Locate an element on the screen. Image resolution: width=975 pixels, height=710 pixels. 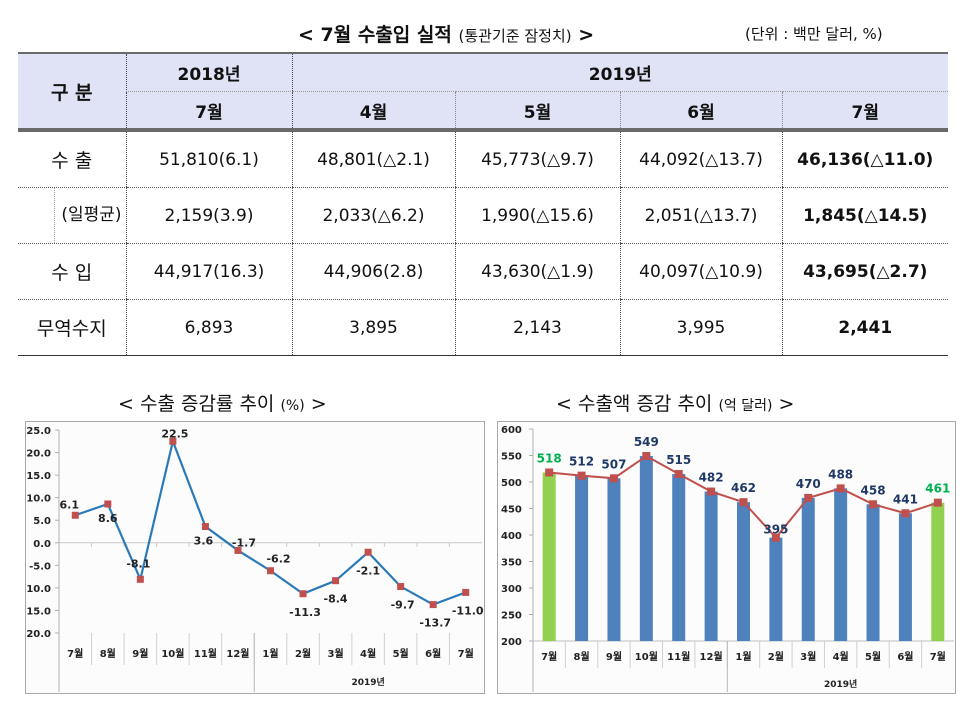
data-label: -11.0 is located at coordinates (467, 610).